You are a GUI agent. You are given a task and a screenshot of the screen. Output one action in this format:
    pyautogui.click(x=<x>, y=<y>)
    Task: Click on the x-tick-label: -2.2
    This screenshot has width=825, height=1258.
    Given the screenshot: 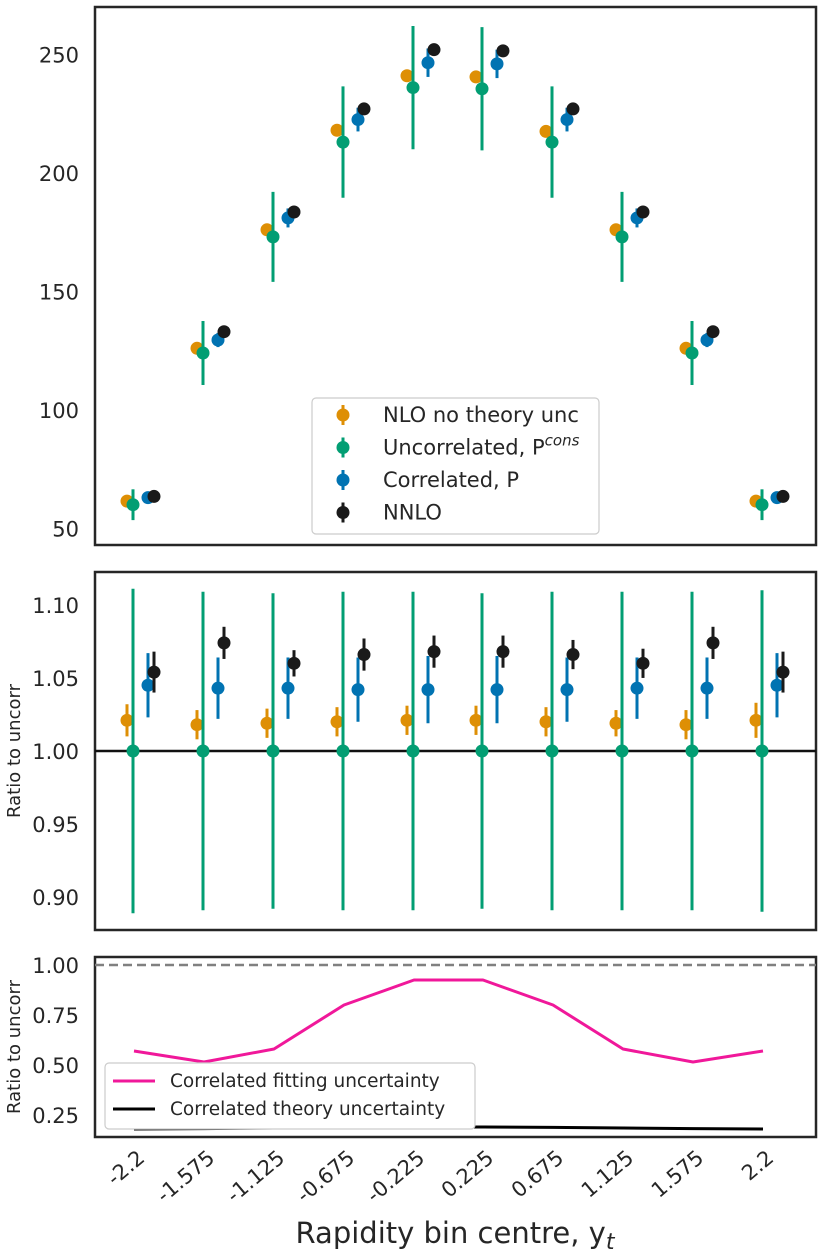 What is the action you would take?
    pyautogui.click(x=125, y=1167)
    